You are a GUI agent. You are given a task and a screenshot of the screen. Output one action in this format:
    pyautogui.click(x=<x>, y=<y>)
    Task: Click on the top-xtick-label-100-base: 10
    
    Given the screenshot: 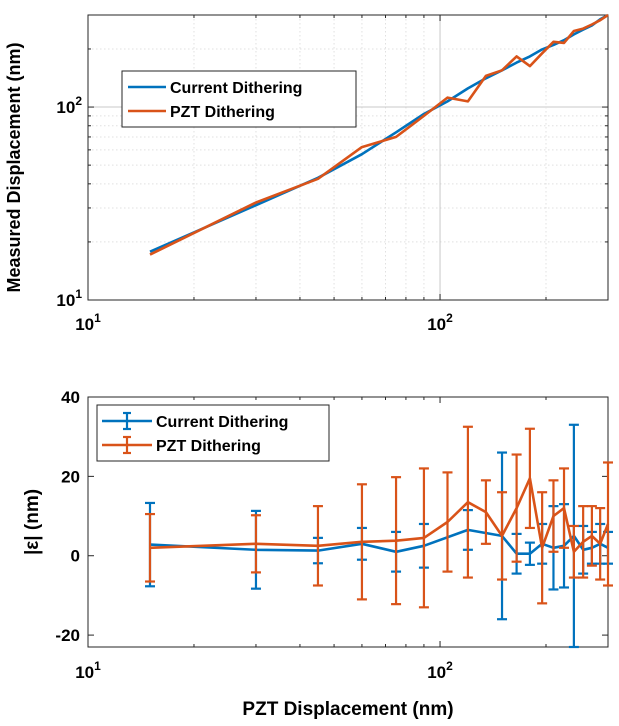 What is the action you would take?
    pyautogui.click(x=436, y=324)
    